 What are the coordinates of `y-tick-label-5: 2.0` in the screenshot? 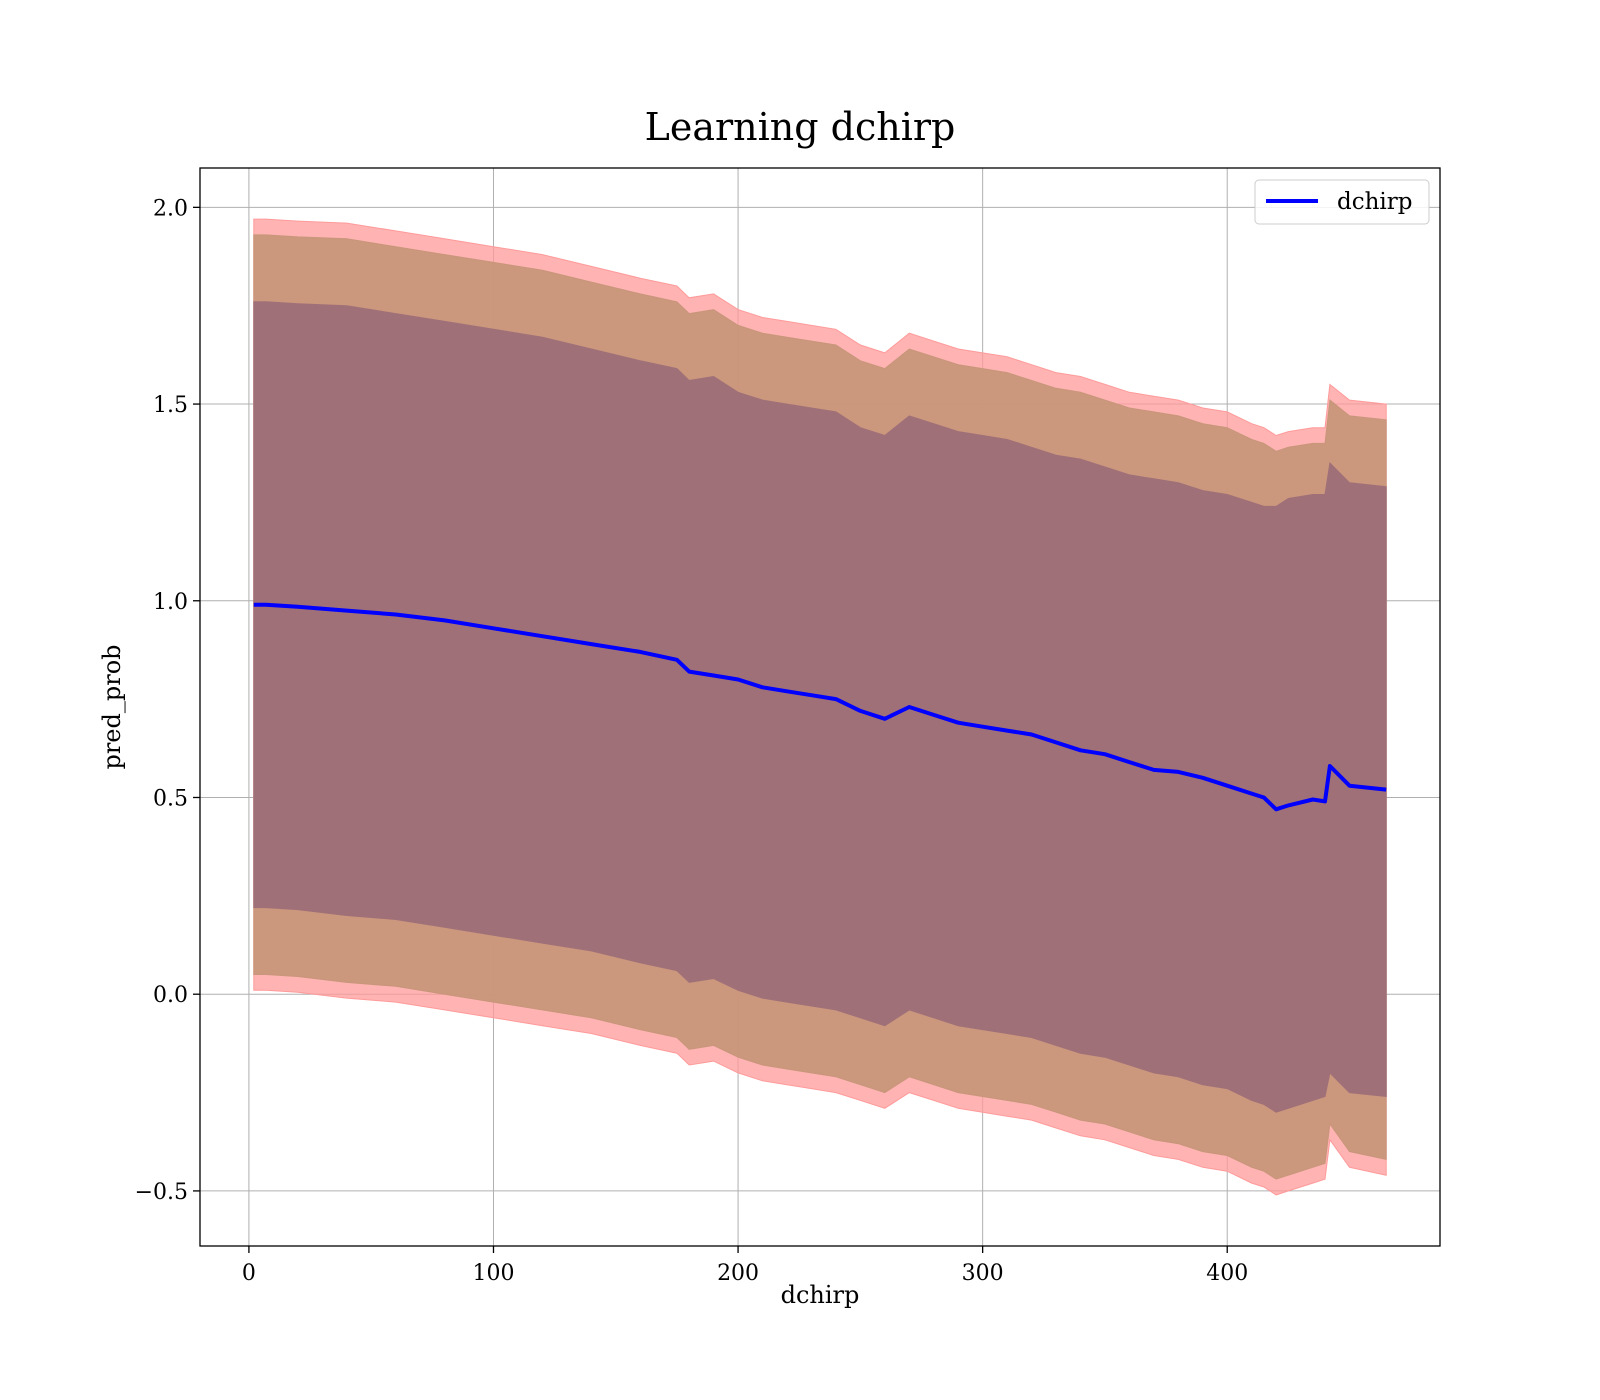 It's located at (170, 208).